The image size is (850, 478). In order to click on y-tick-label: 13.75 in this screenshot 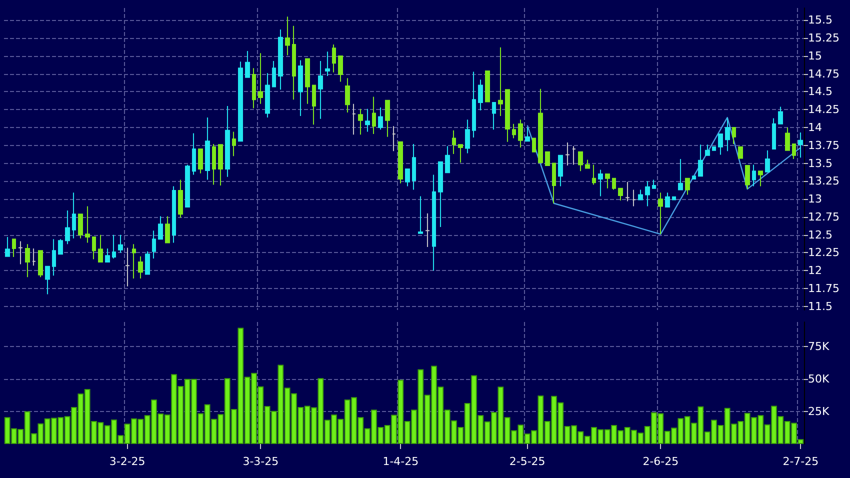, I will do `click(824, 145)`.